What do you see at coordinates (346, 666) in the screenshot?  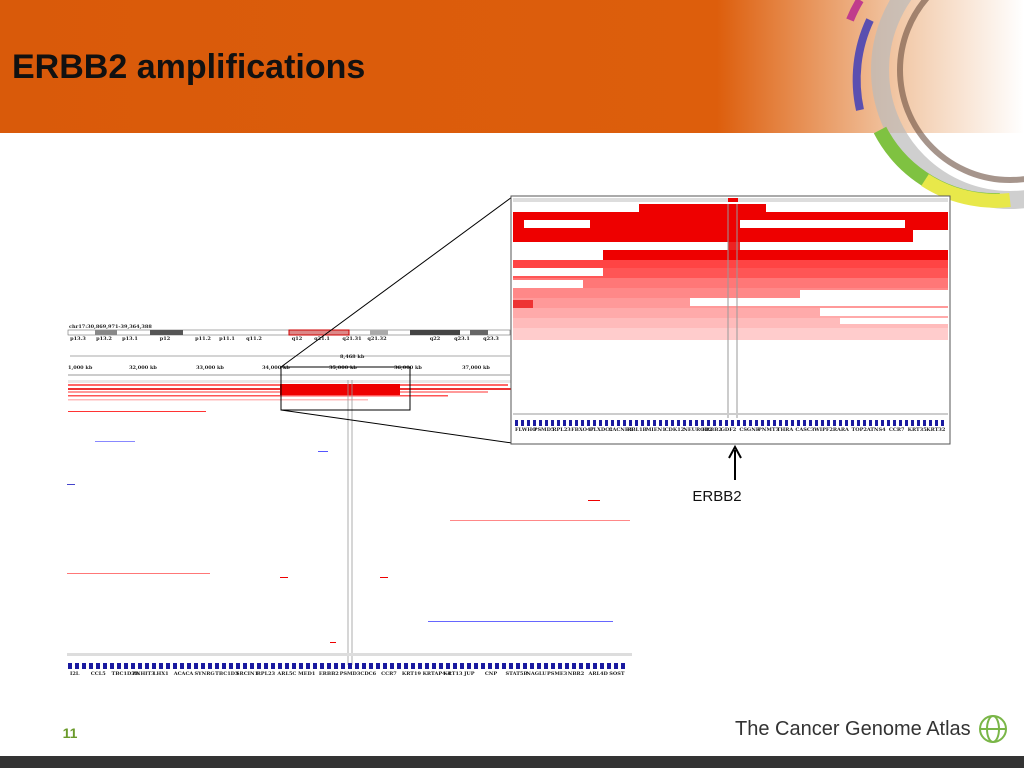 I see `gene-glyphs` at bounding box center [346, 666].